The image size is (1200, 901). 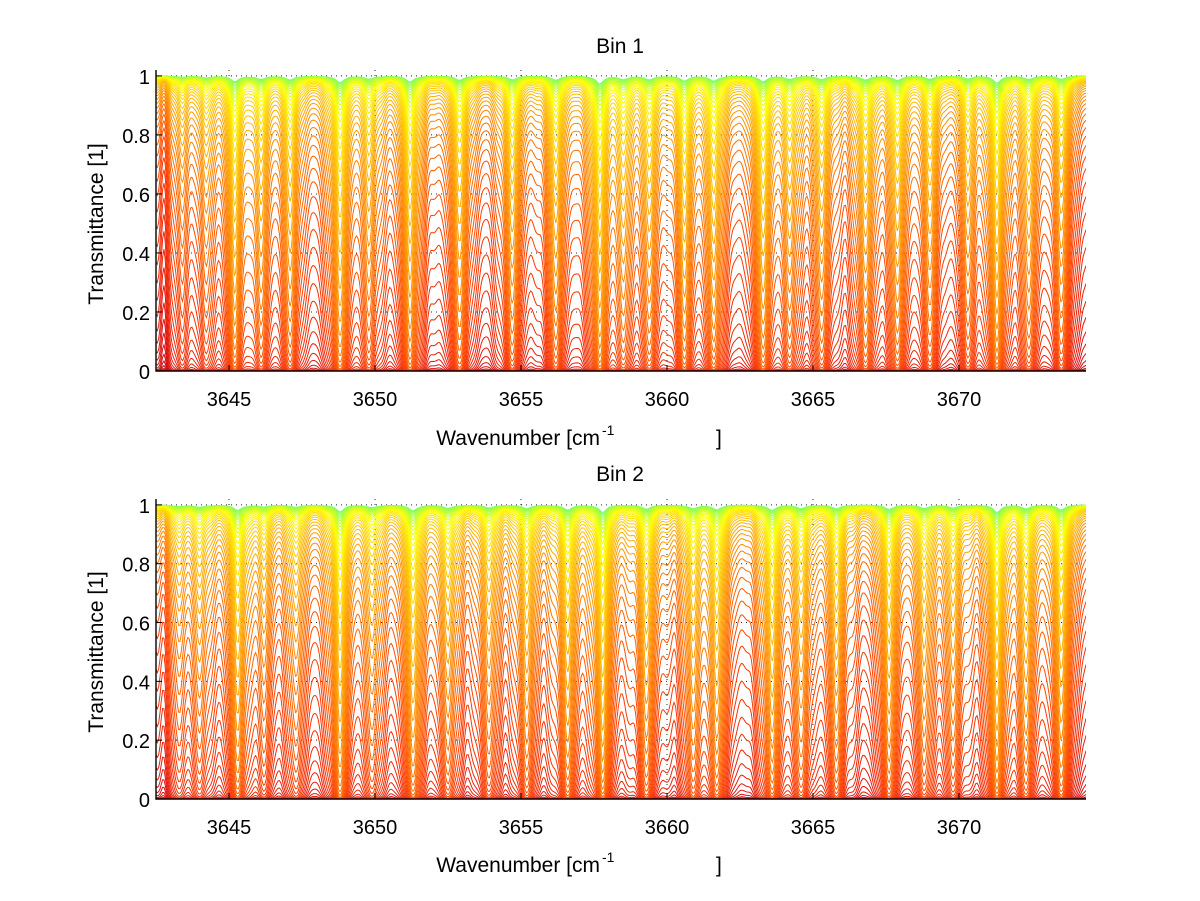 I want to click on x-axis-label-bin-1: Wavenumber [cm, so click(x=518, y=438).